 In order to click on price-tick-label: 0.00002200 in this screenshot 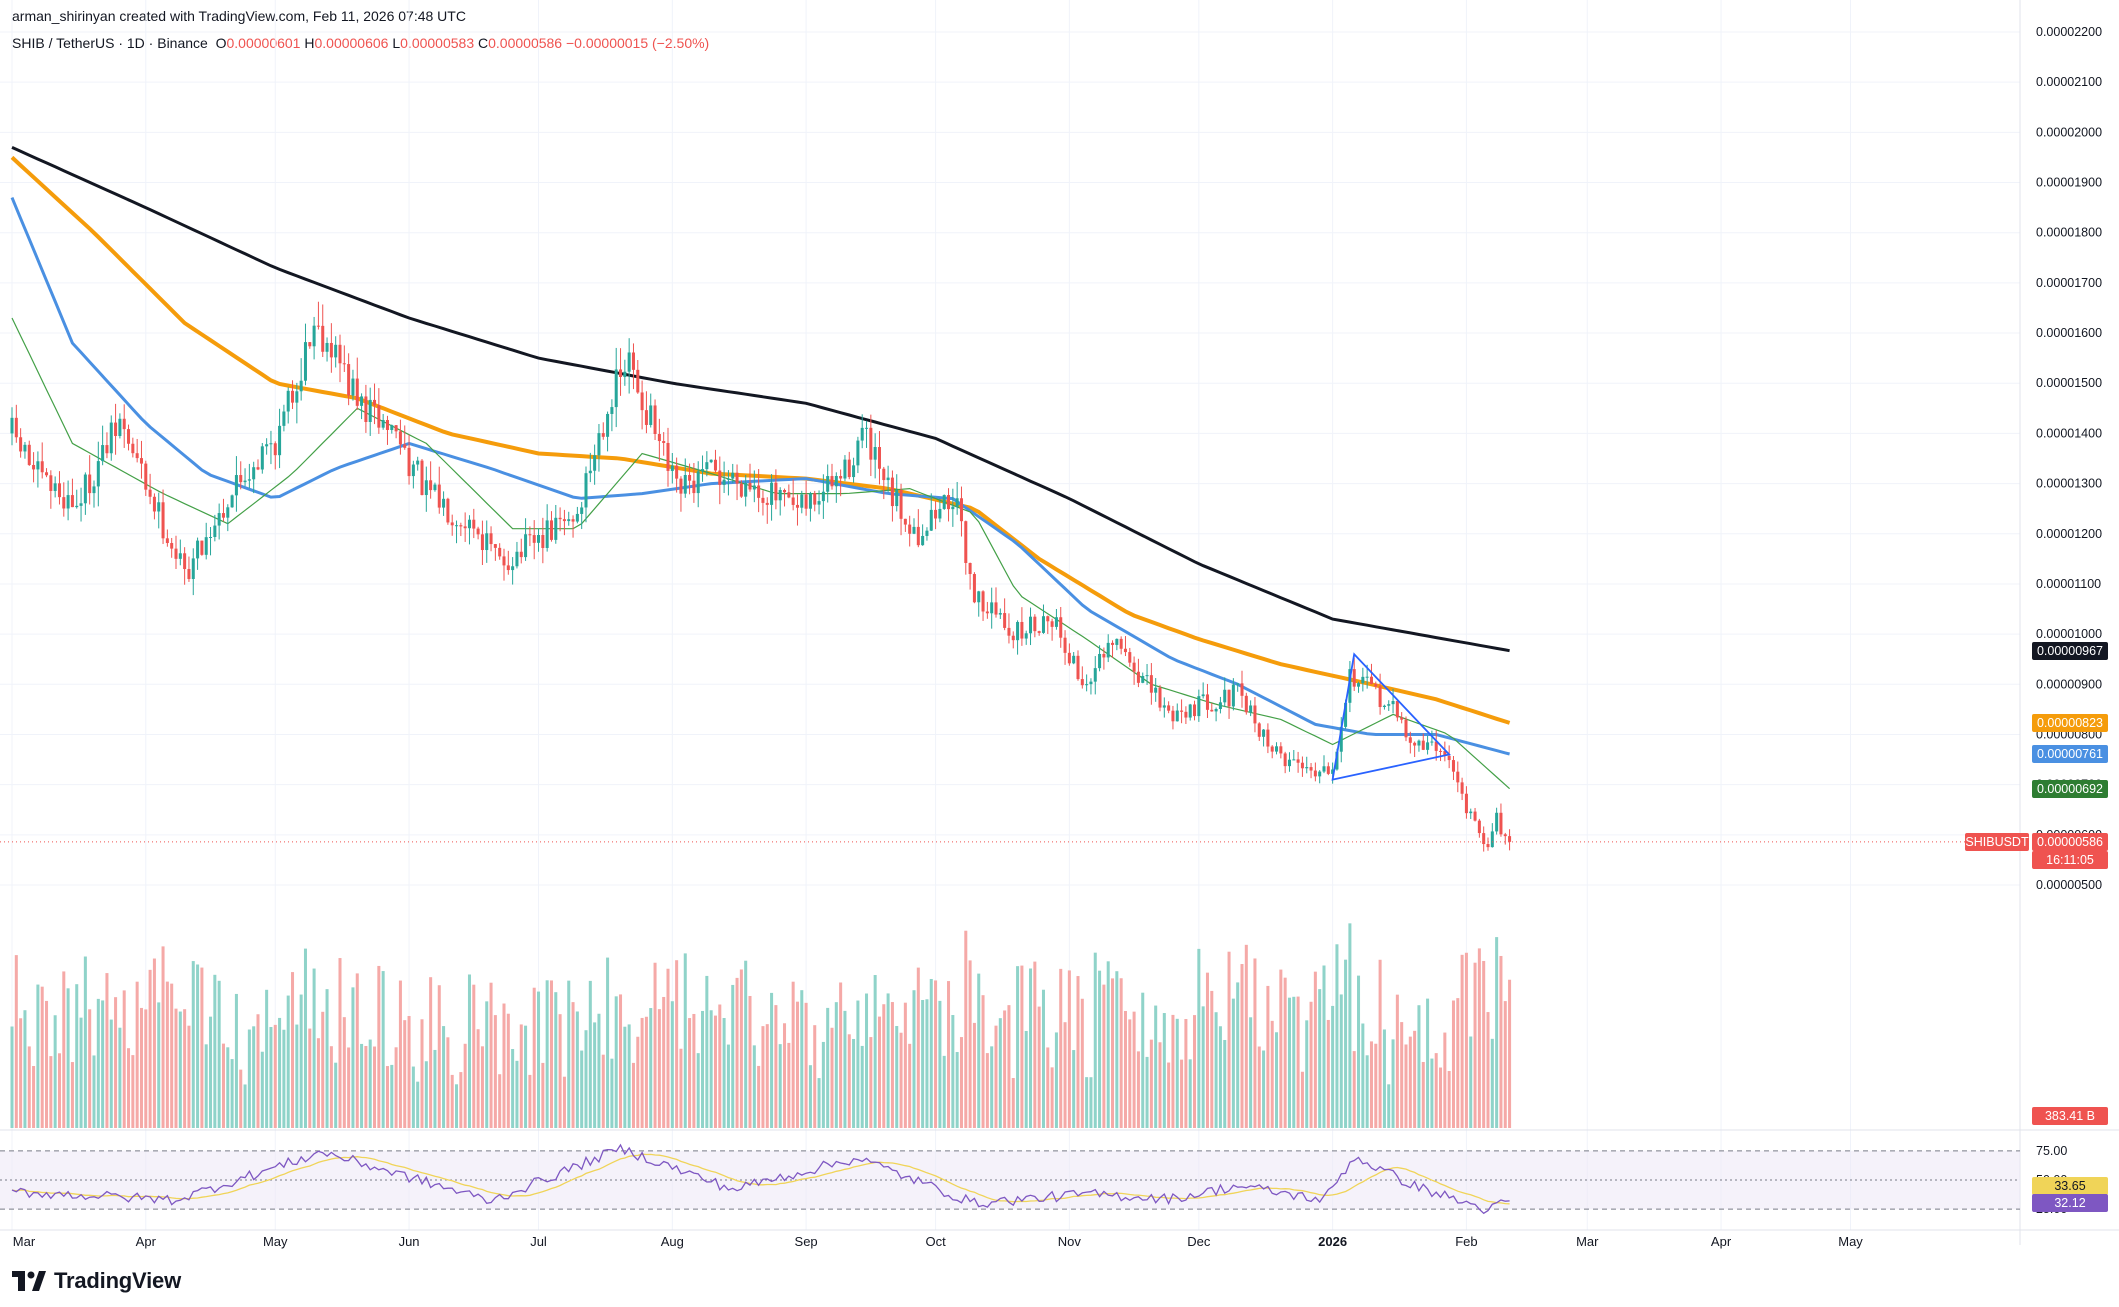, I will do `click(2069, 32)`.